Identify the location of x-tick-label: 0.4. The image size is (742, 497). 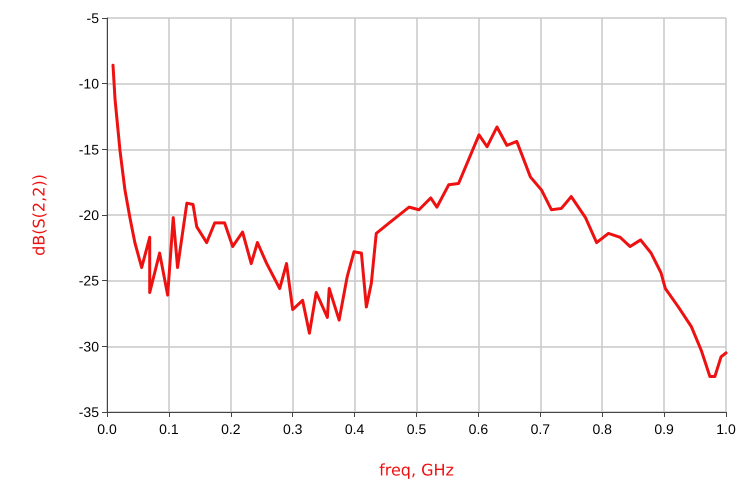
(354, 429).